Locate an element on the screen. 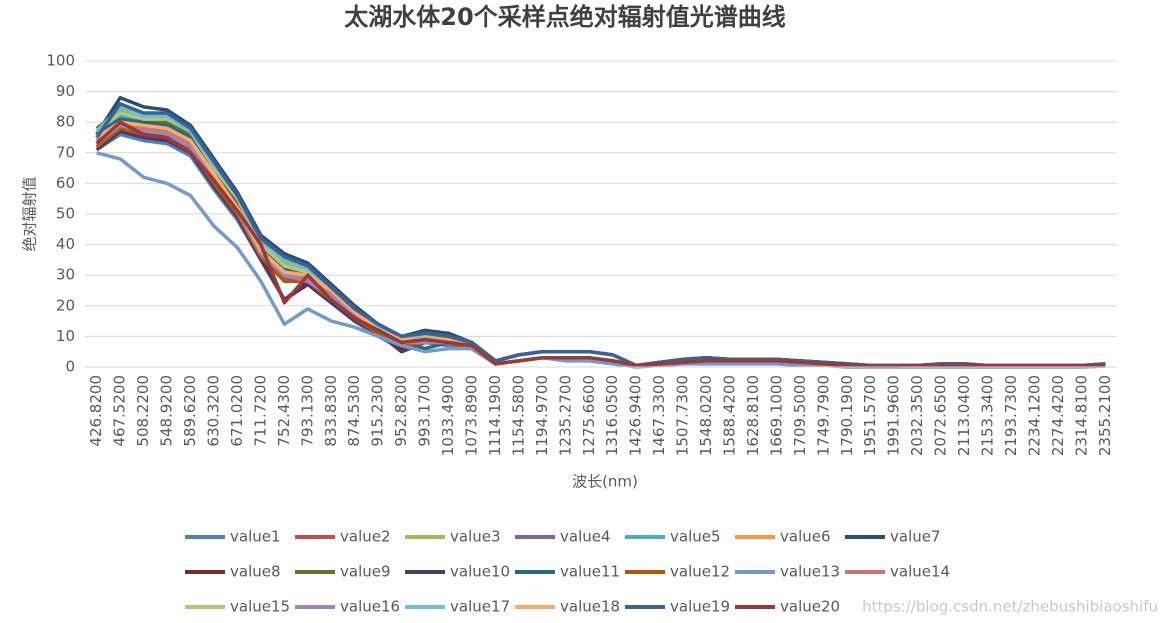 This screenshot has height=623, width=1165. x-tick-label: 2072.6500 is located at coordinates (941, 415).